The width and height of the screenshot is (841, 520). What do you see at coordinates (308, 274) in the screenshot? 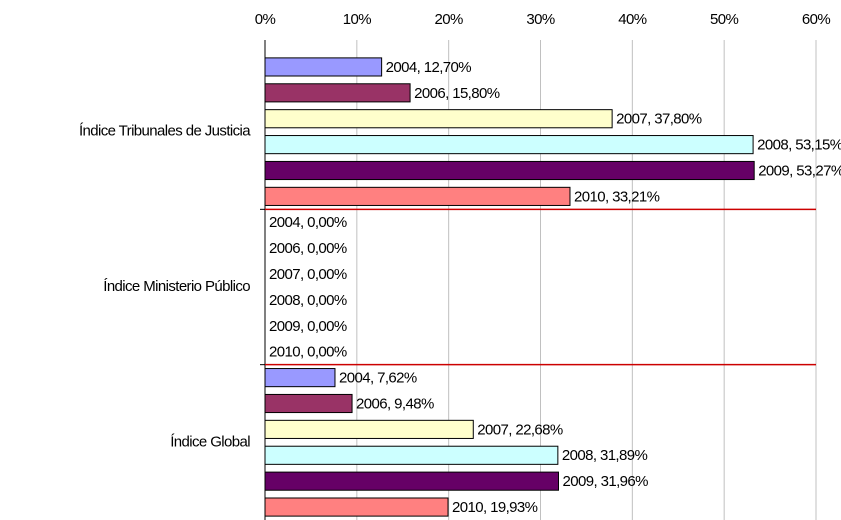
I see `data-label: 2007, 0,00%` at bounding box center [308, 274].